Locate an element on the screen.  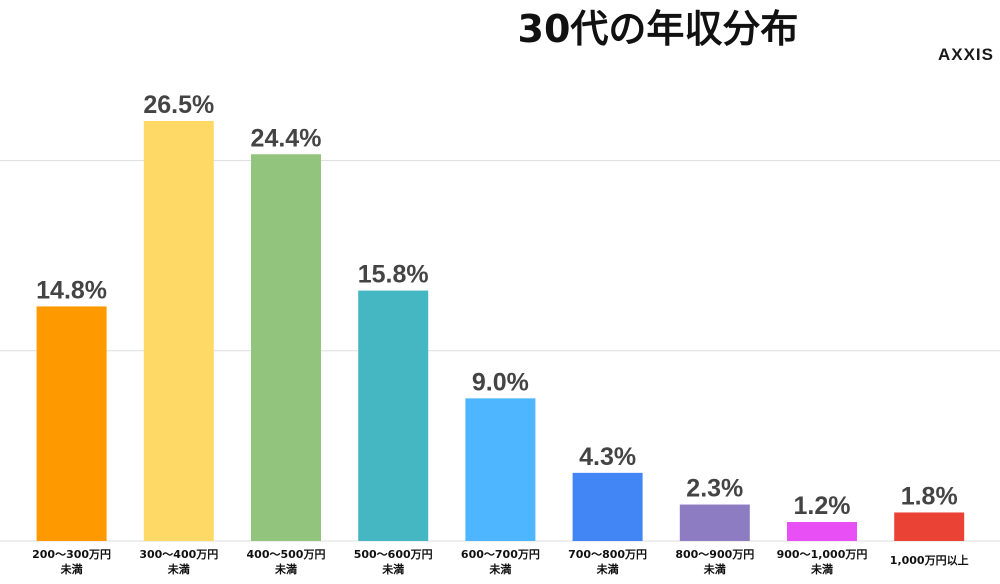
tick-label-line: 300〜400万円 is located at coordinates (178, 554).